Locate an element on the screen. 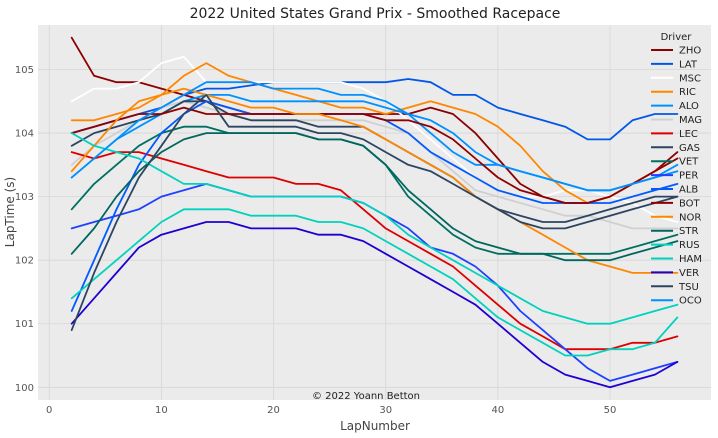 Image resolution: width=718 pixels, height=438 pixels. credit-annotation: © 2022 Yoann Betton is located at coordinates (366, 396).